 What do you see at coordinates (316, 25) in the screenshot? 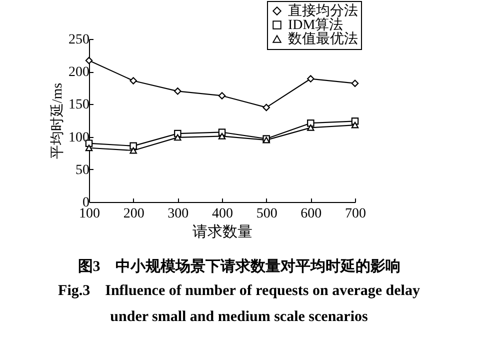
I see `legend-label: IDM算法` at bounding box center [316, 25].